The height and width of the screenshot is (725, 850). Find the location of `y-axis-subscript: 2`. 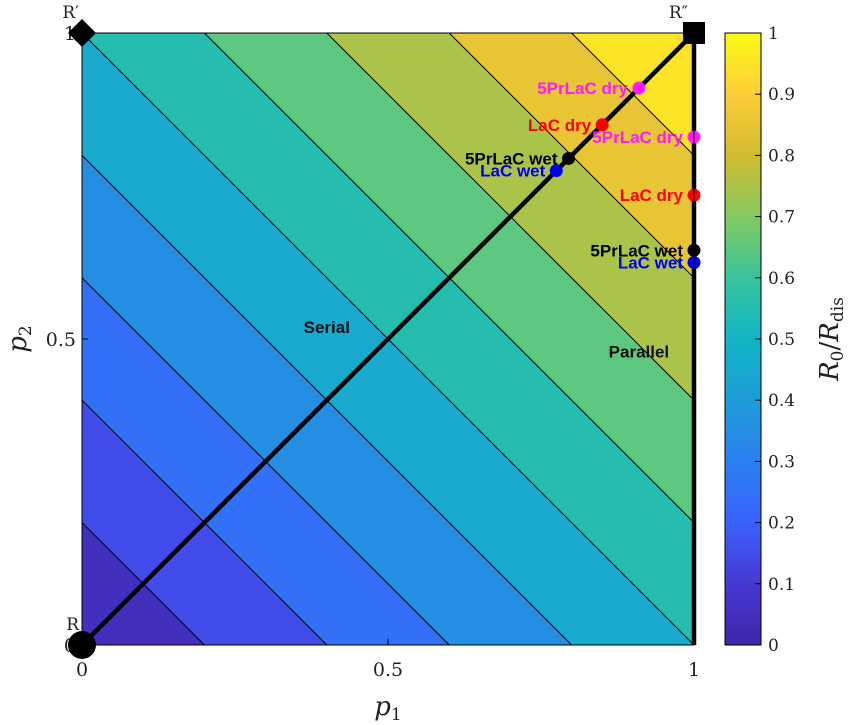

y-axis-subscript: 2 is located at coordinates (26, 330).